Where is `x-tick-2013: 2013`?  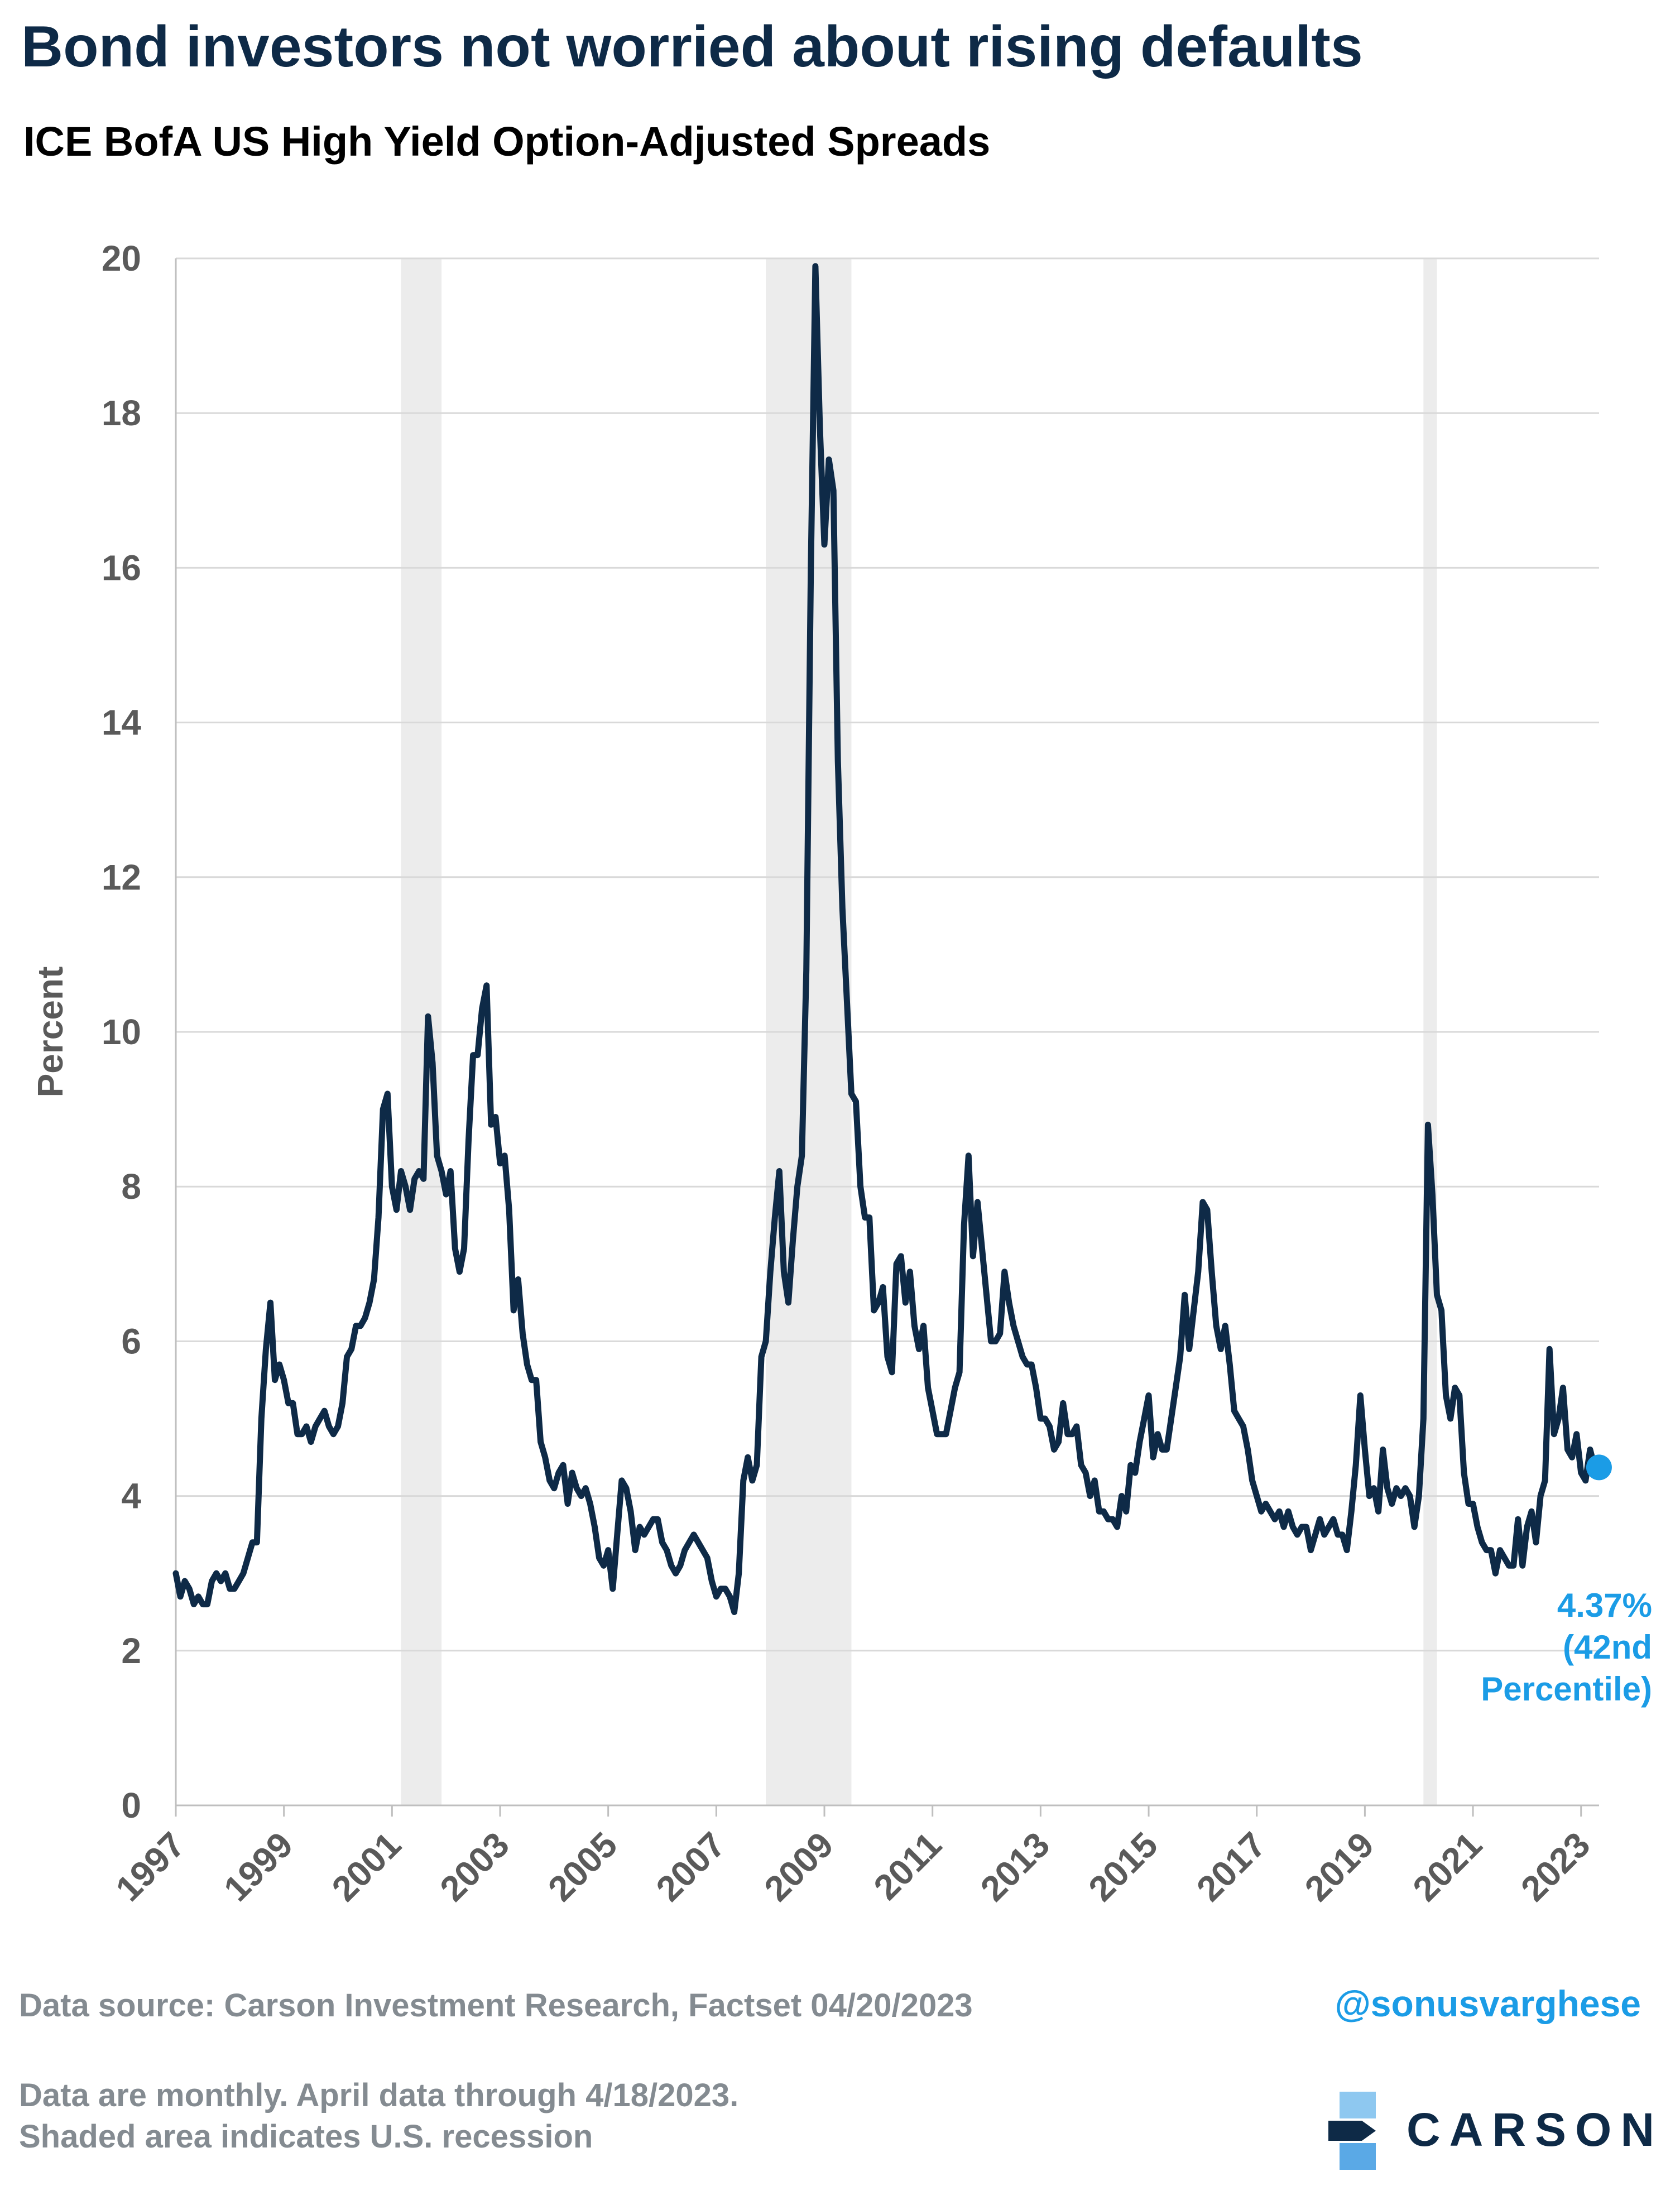
x-tick-2013: 2013 is located at coordinates (1015, 1866).